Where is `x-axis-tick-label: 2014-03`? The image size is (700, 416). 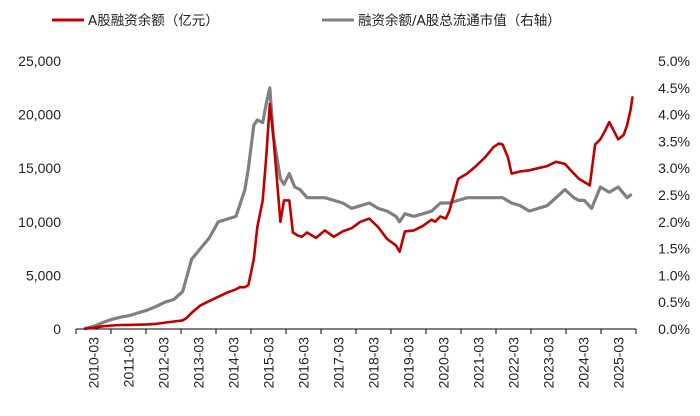
x-axis-tick-label: 2014-03 is located at coordinates (234, 363).